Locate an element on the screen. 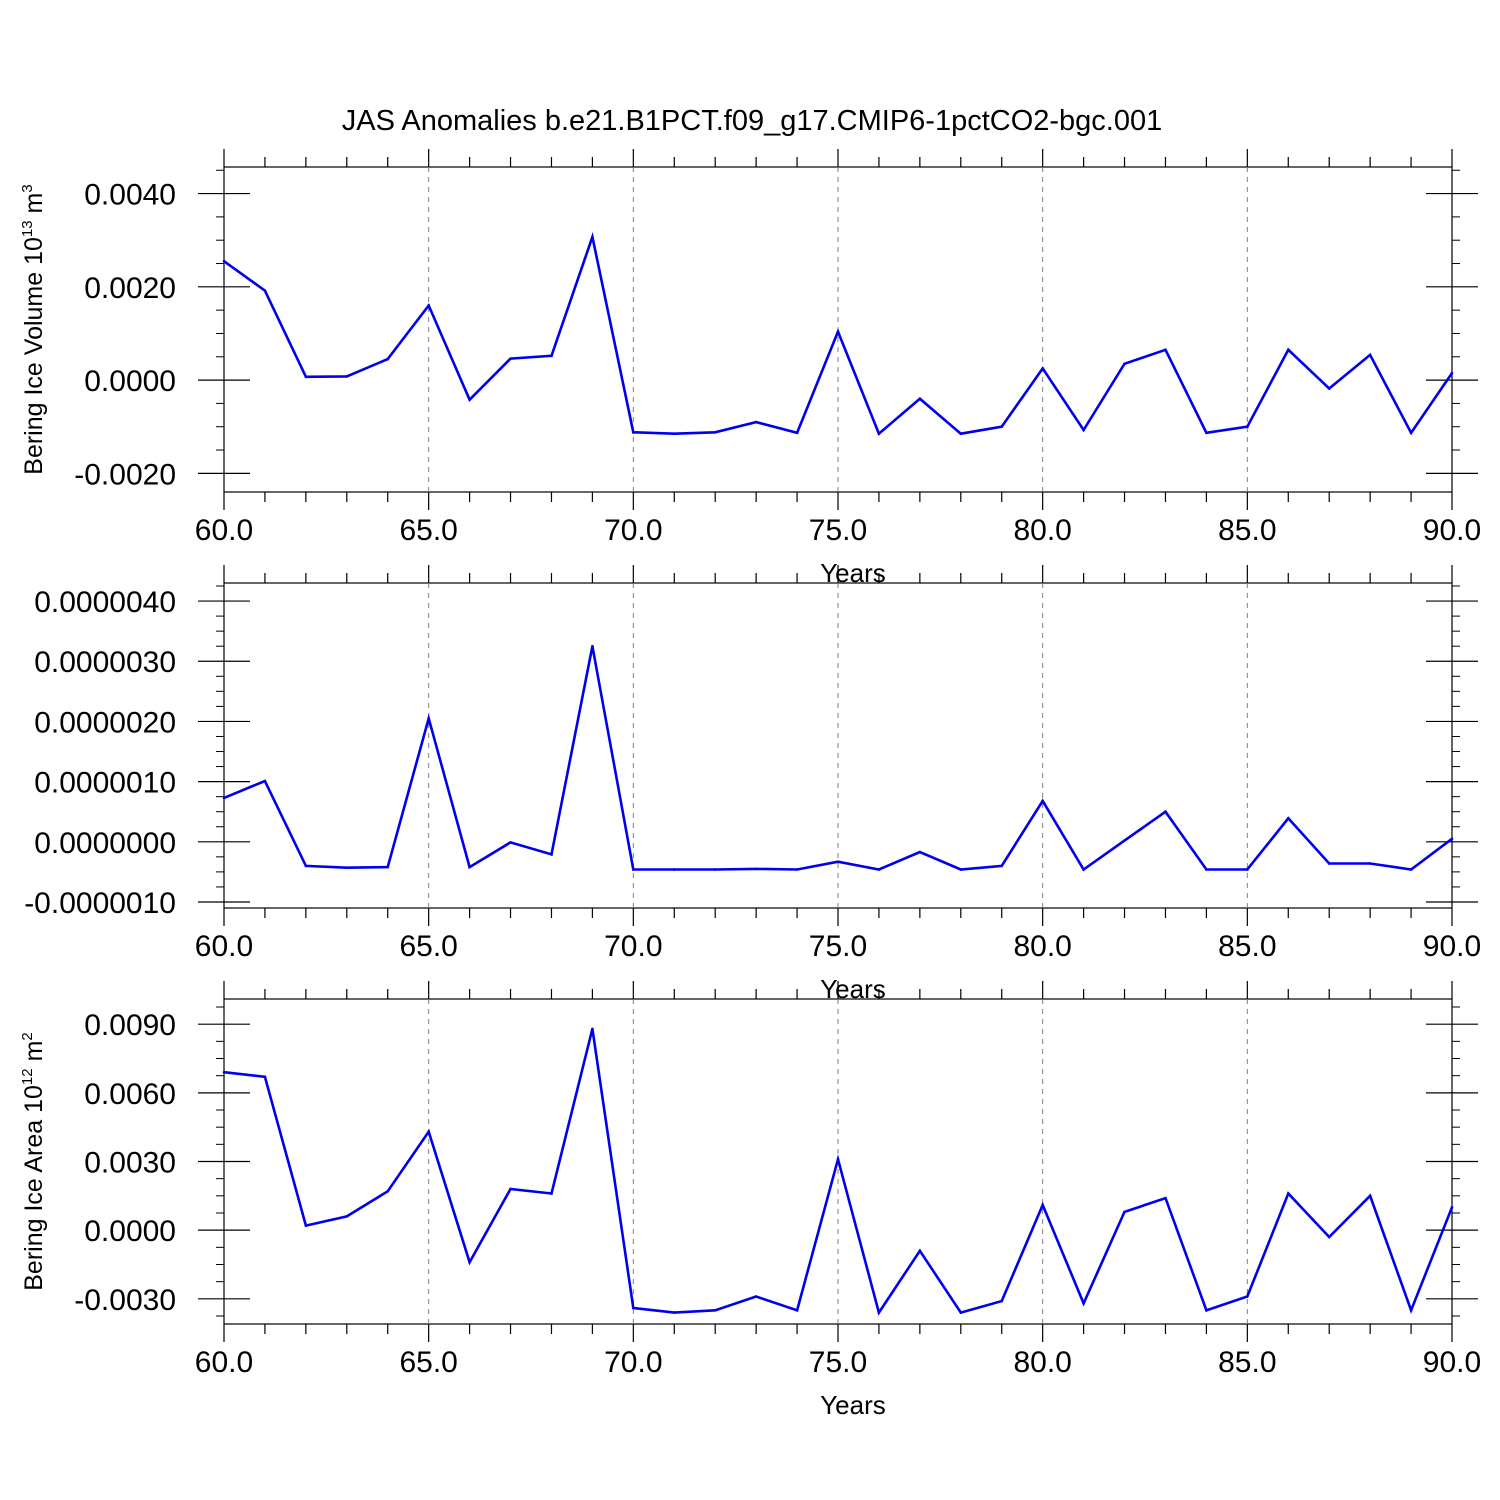  series-line is located at coordinates (838, 334).